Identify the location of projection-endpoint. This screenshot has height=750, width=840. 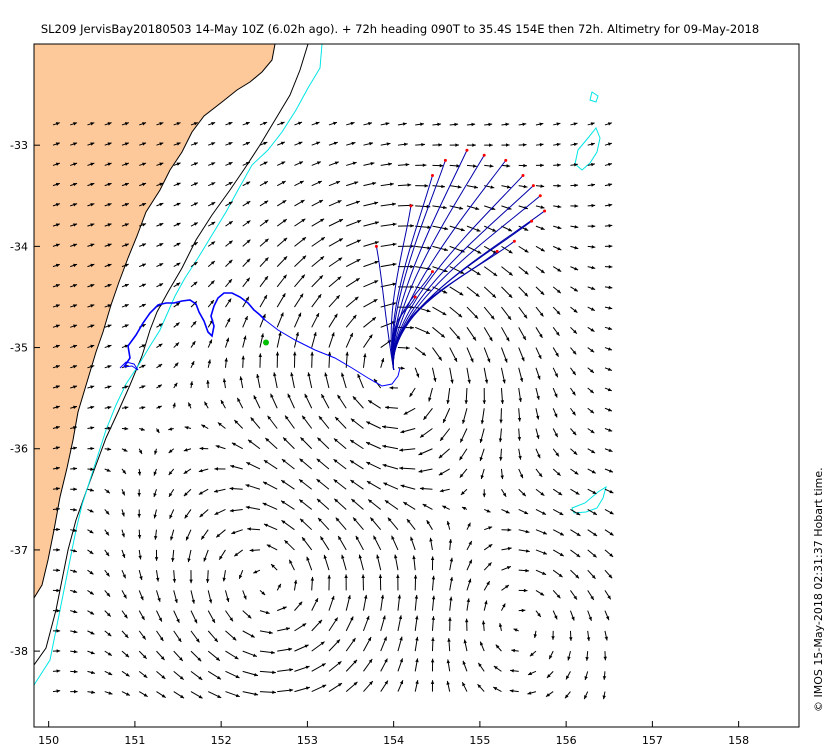
(432, 272).